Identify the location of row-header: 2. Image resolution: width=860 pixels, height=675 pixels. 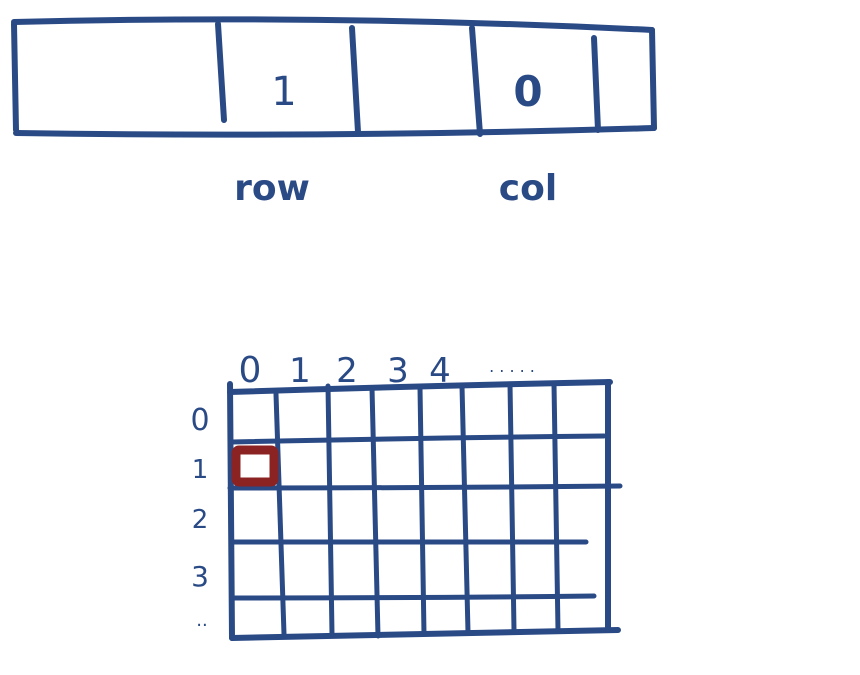
(200, 520).